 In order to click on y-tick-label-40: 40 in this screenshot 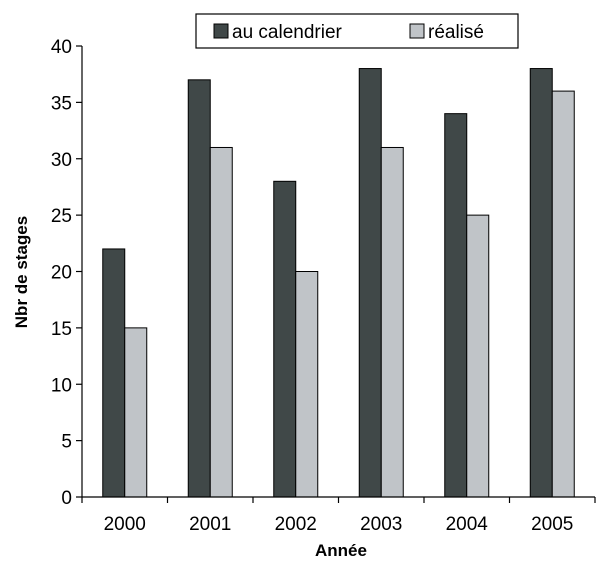, I will do `click(61, 47)`.